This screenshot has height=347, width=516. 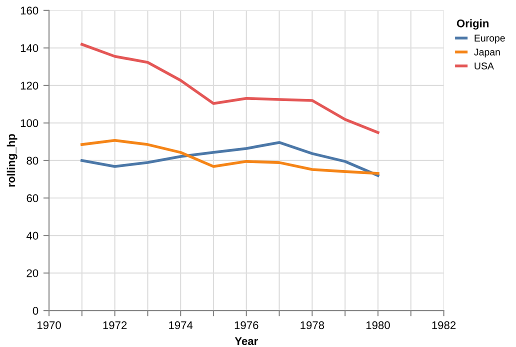 I want to click on x-tick-label: 1982, so click(x=444, y=325).